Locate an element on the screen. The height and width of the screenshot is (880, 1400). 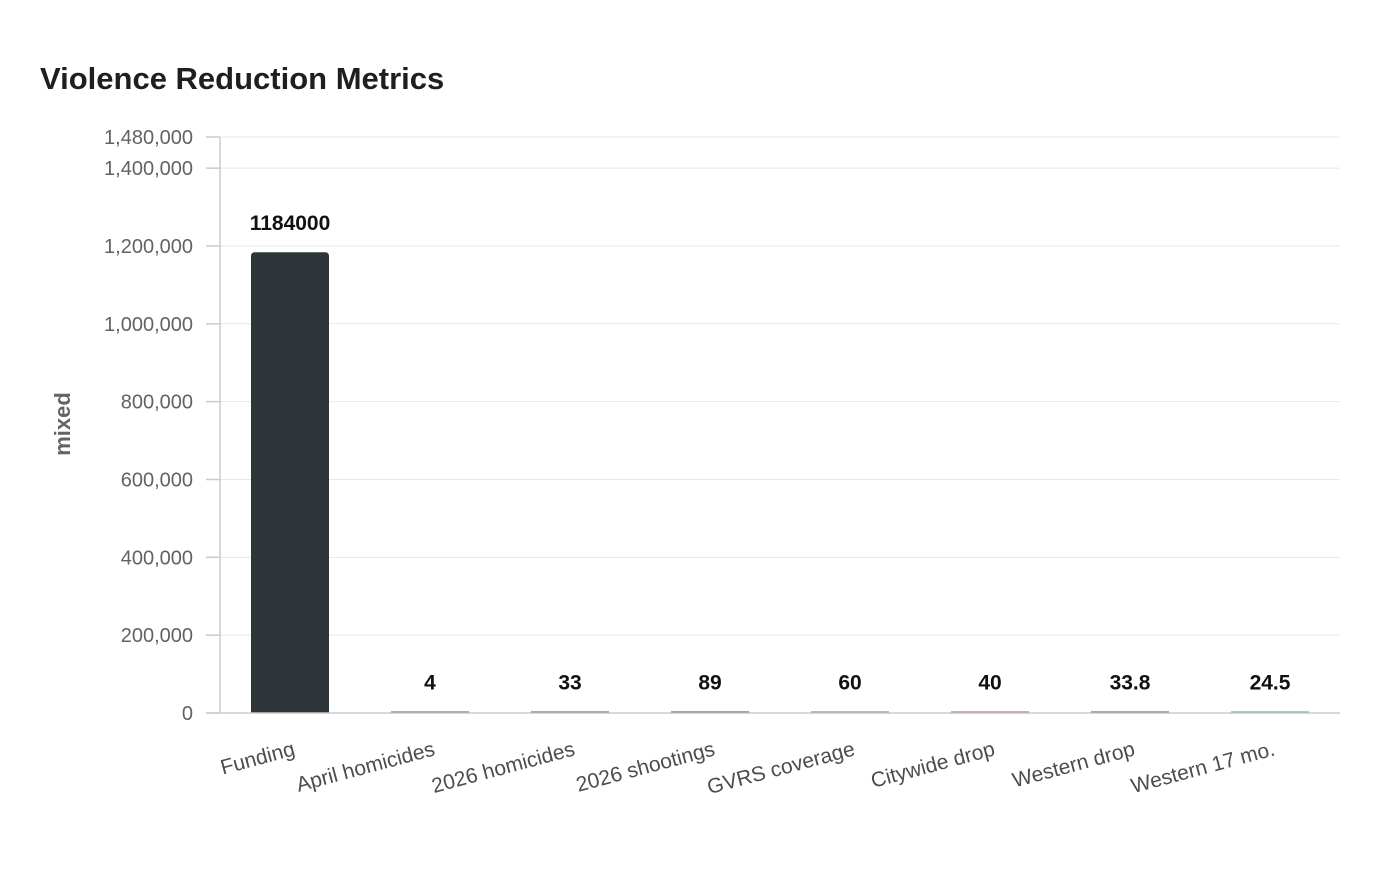
x-tick-label: Citywide drop is located at coordinates (932, 765).